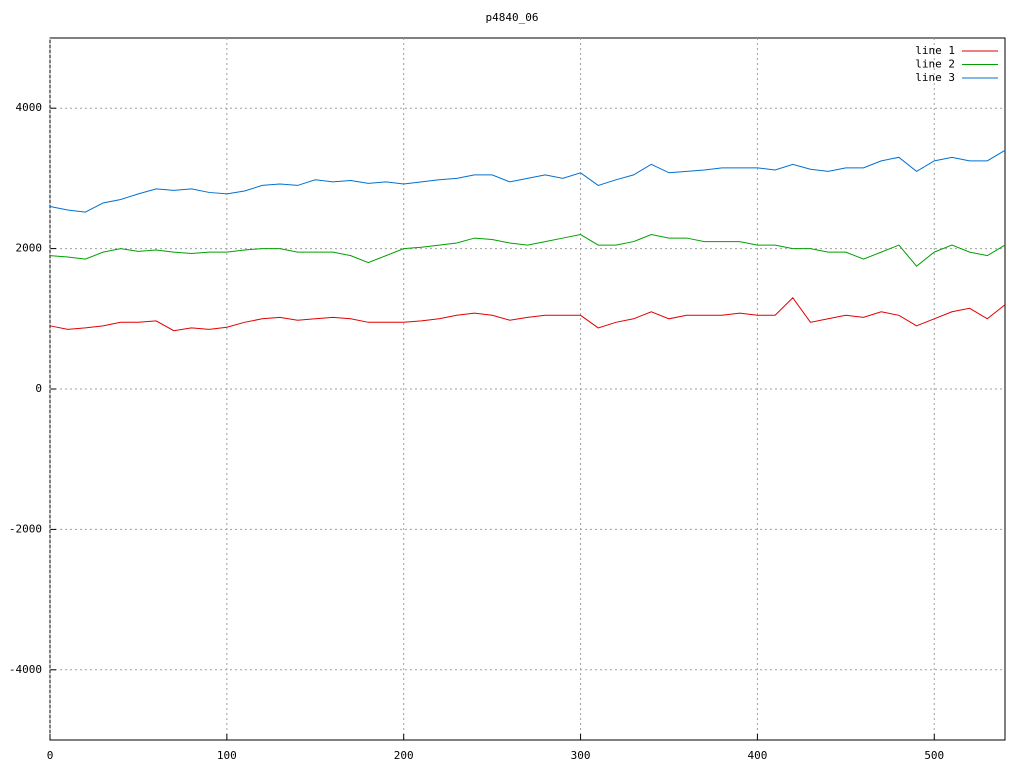 Image resolution: width=1024 pixels, height=772 pixels. I want to click on chart-title: p4840_06, so click(512, 17).